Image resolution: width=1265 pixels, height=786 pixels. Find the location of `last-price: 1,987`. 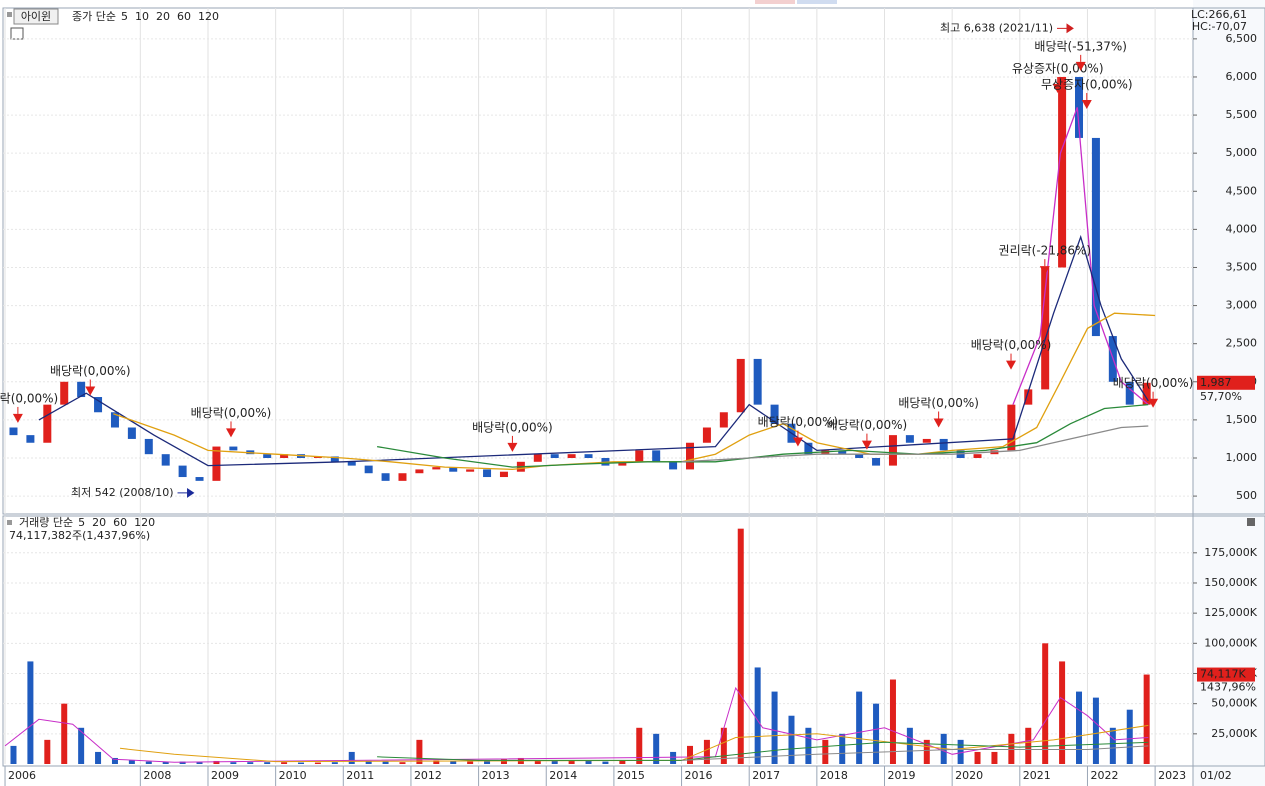

last-price: 1,987 is located at coordinates (1216, 382).